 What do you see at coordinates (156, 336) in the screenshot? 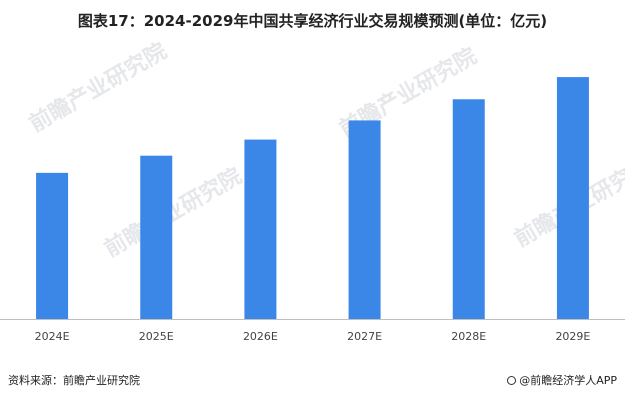
I see `x-tick-label-2025E: 2025E` at bounding box center [156, 336].